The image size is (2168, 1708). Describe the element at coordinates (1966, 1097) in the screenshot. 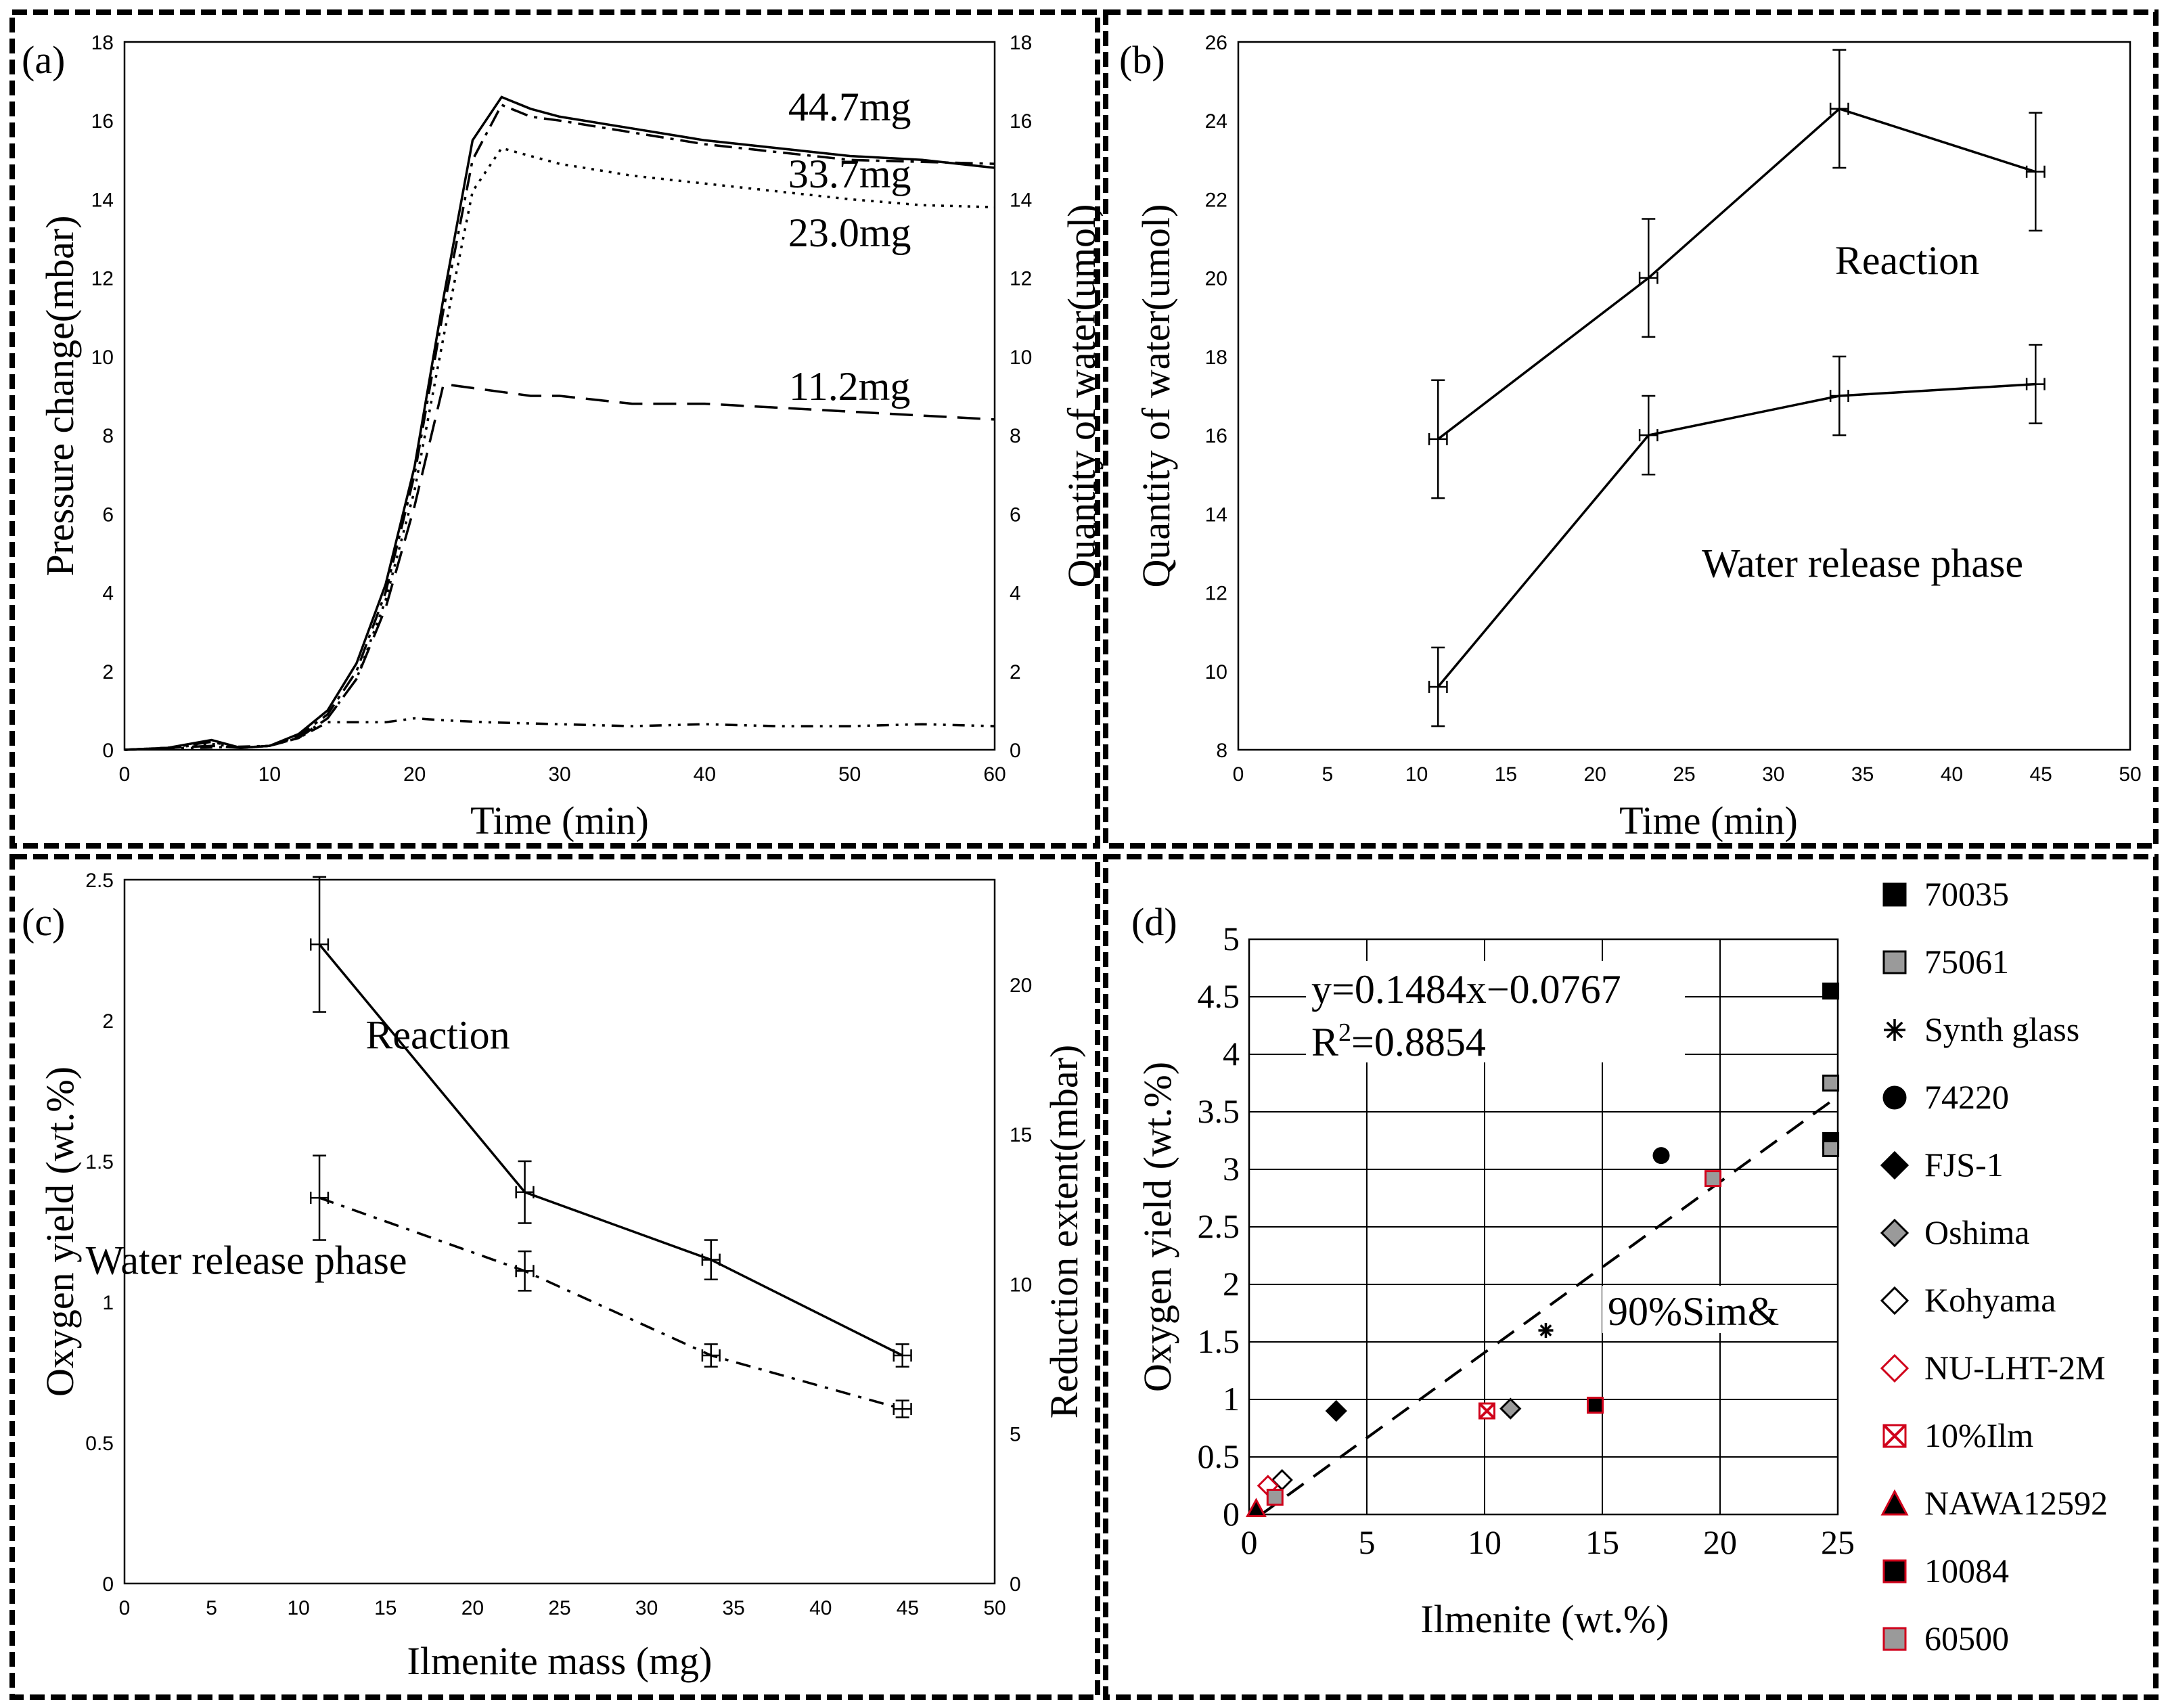

I see `legend-label: 74220` at that location.